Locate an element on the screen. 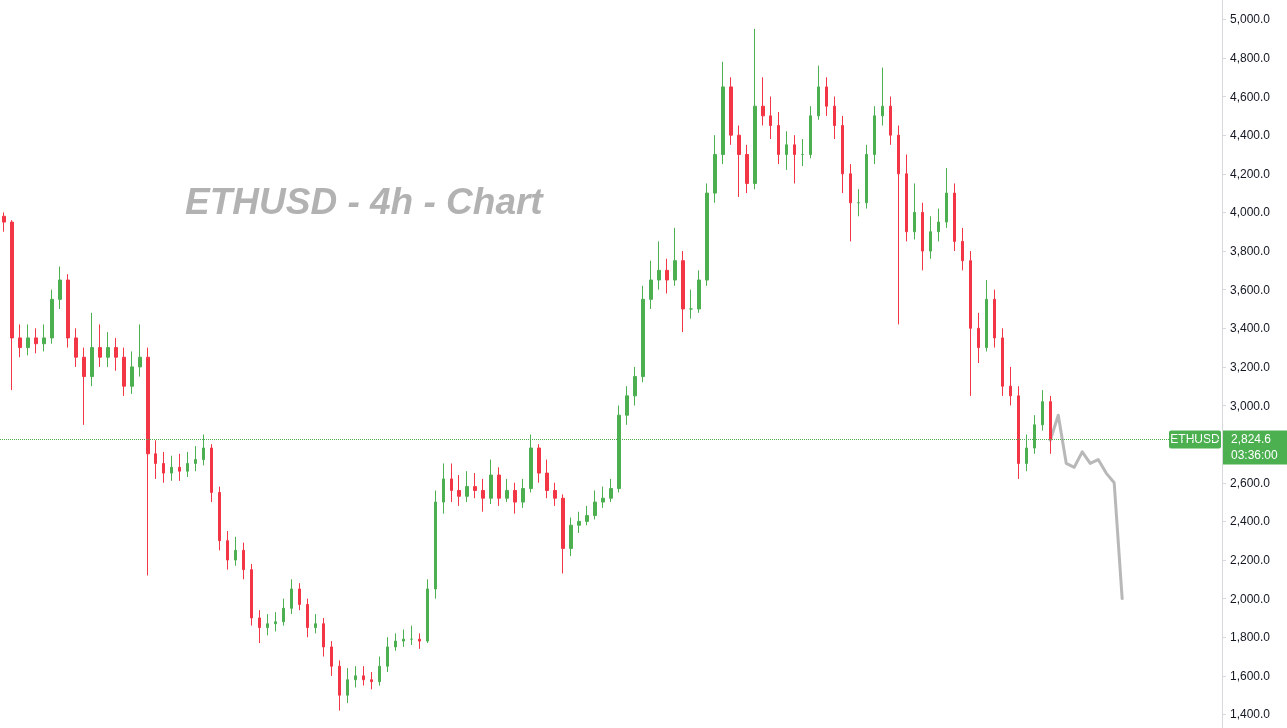 The height and width of the screenshot is (728, 1287). text: 03:36:00 is located at coordinates (1255, 455).